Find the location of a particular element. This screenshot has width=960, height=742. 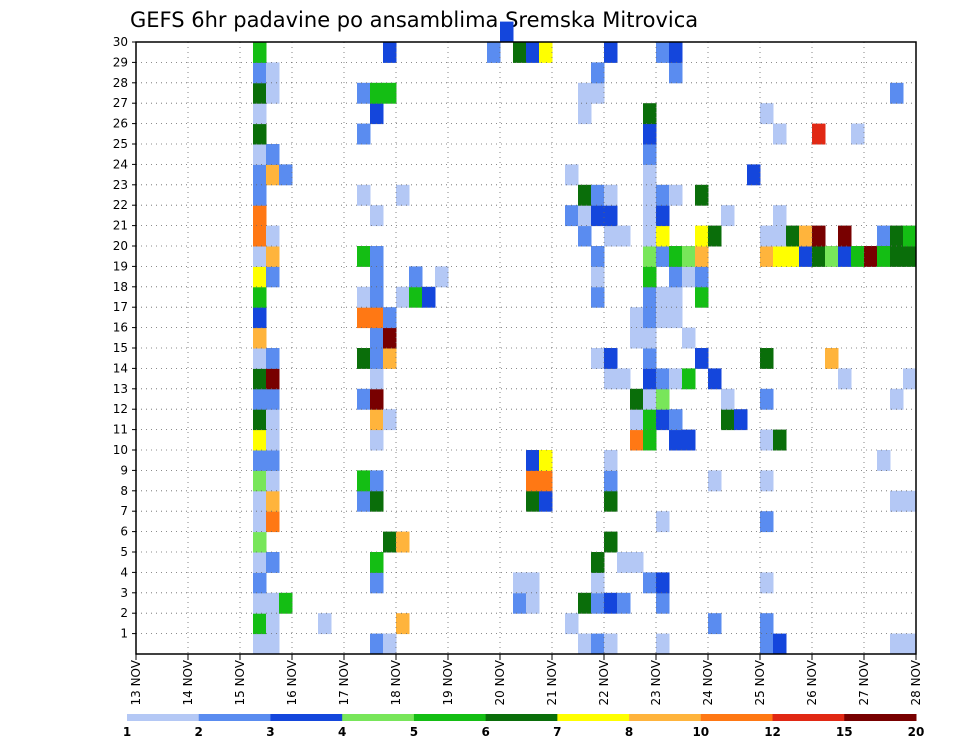

y-tick-label: 25 is located at coordinates (120, 144).